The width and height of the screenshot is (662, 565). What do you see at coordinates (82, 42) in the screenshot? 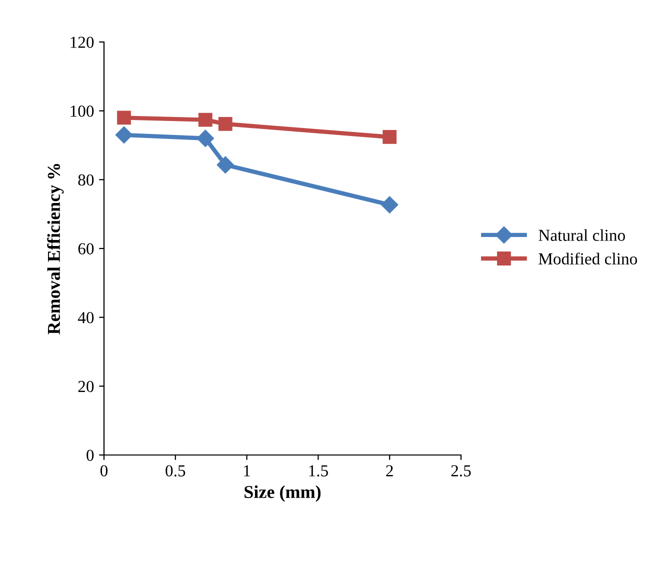
I see `y-tick-label: 120` at bounding box center [82, 42].